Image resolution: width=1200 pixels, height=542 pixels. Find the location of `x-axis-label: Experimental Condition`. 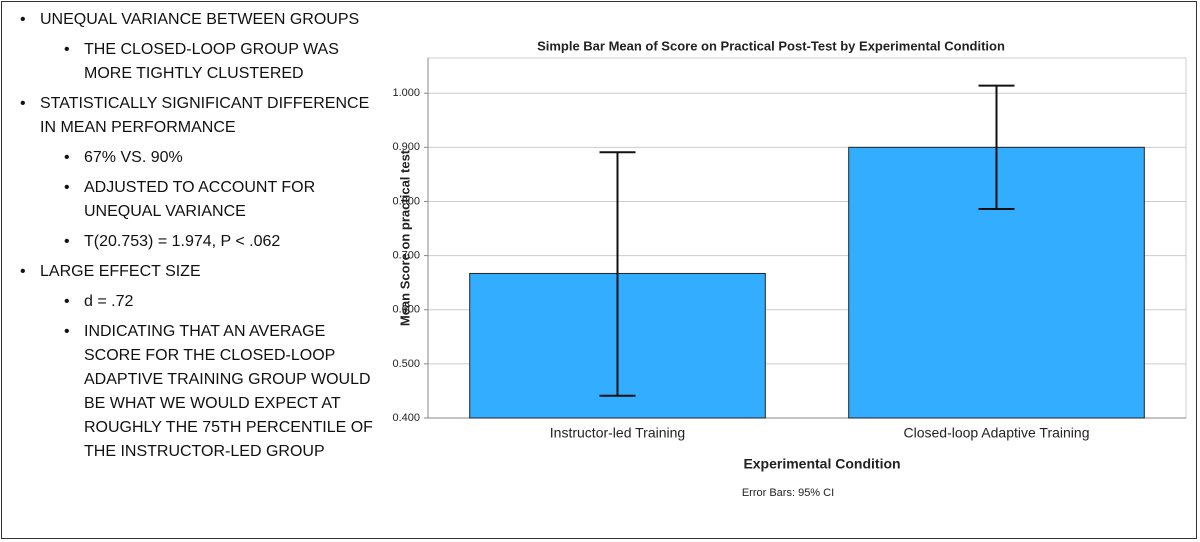

x-axis-label: Experimental Condition is located at coordinates (821, 464).